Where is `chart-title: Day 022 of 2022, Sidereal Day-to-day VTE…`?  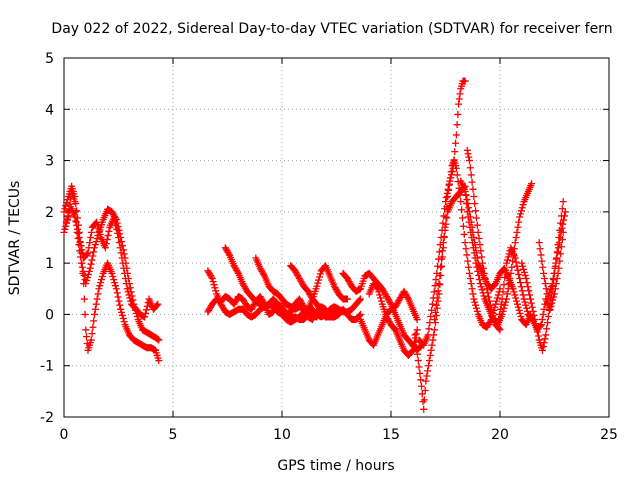
chart-title: Day 022 of 2022, Sidereal Day-to-day VTE… is located at coordinates (331, 29).